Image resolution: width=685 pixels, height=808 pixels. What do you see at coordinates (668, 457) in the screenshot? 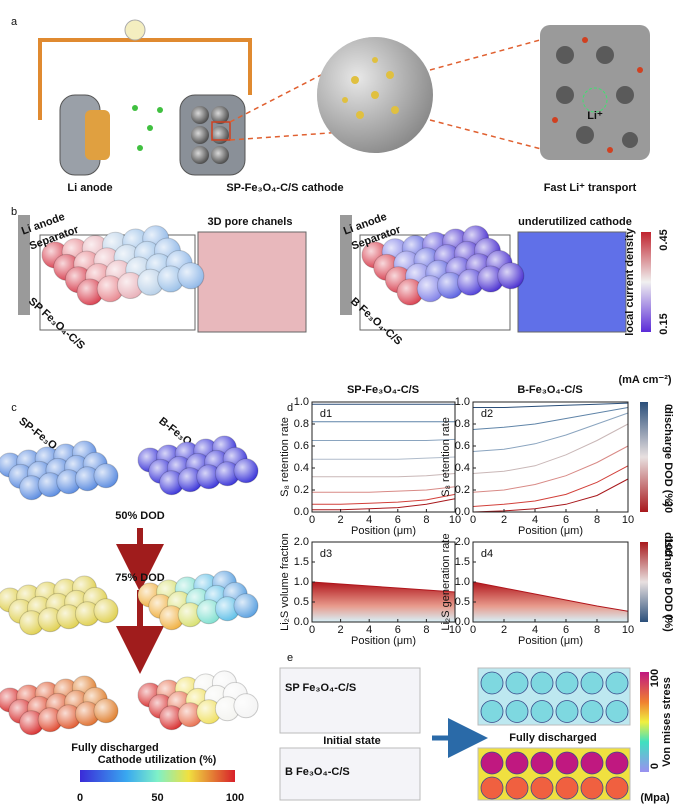
I see `colorbar-title: discharge DOD (%)` at bounding box center [668, 457].